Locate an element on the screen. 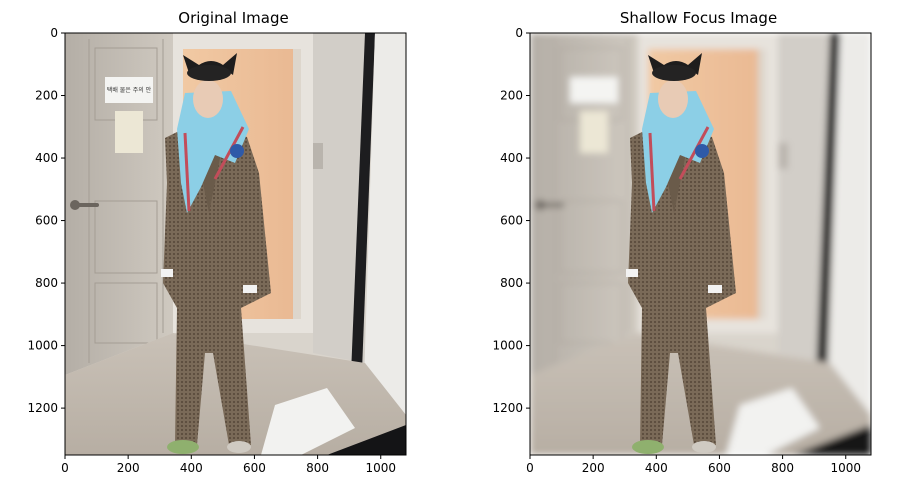  chart-title: Shallow Focus Image is located at coordinates (698, 18).